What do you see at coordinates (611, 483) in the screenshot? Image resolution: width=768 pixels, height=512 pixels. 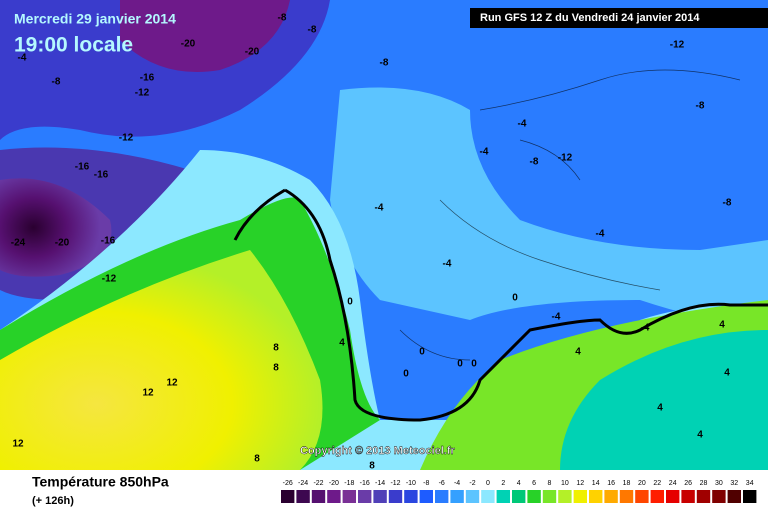 I see `legend-tick-label: 16` at bounding box center [611, 483].